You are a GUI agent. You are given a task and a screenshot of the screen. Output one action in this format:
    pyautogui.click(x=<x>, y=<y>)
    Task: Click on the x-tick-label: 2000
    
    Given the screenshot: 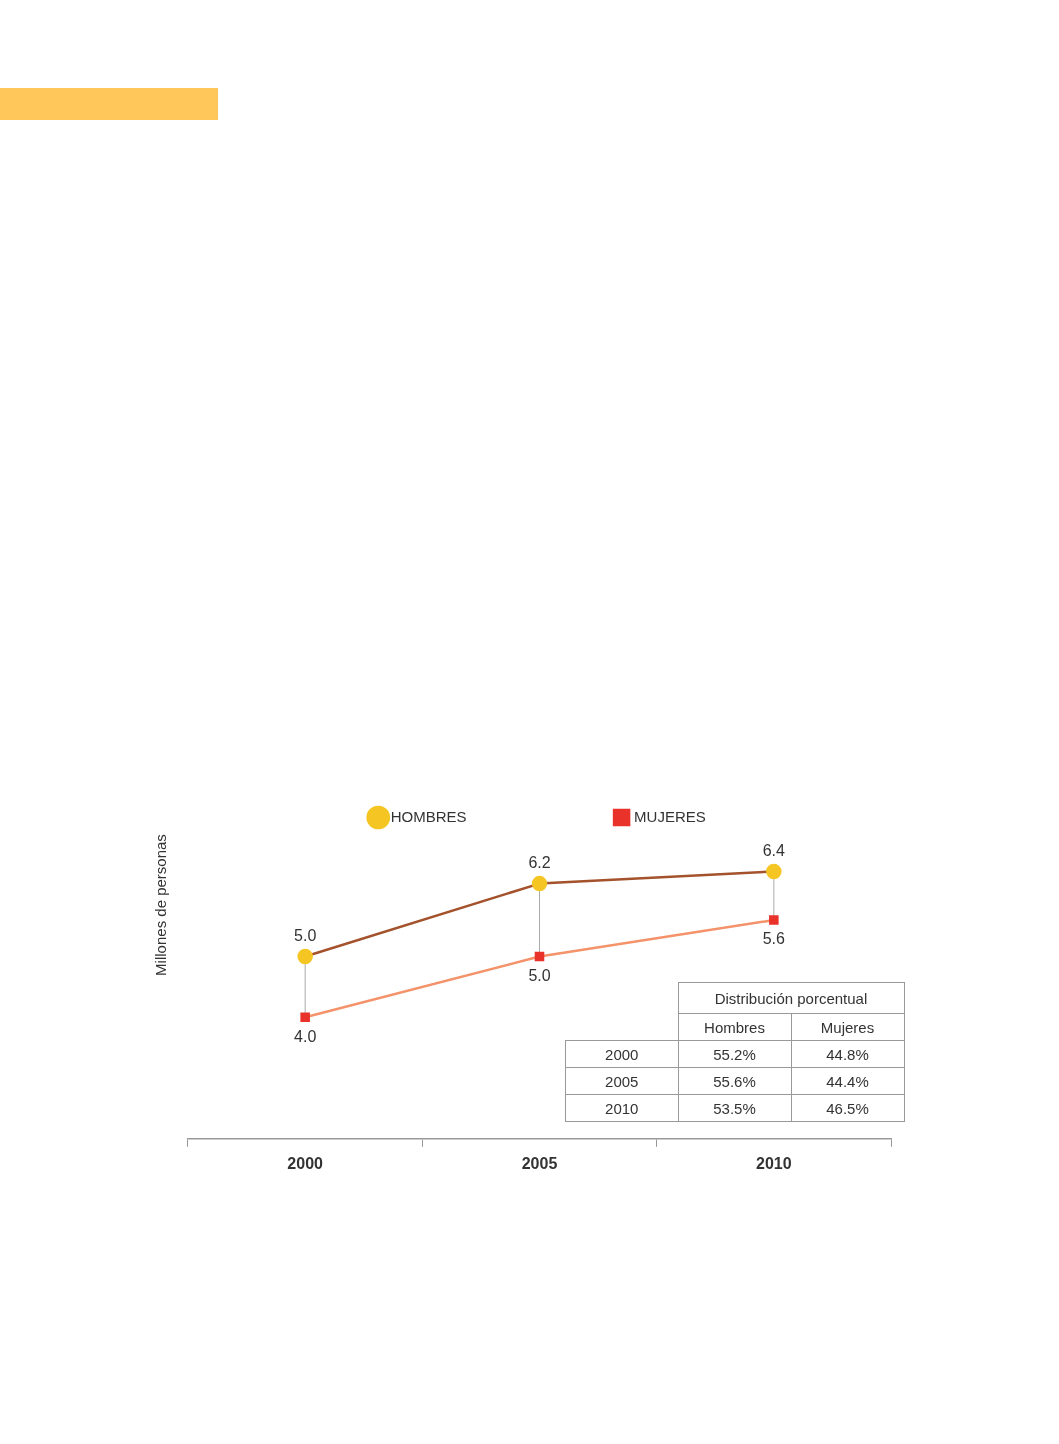 What is the action you would take?
    pyautogui.click(x=305, y=1163)
    